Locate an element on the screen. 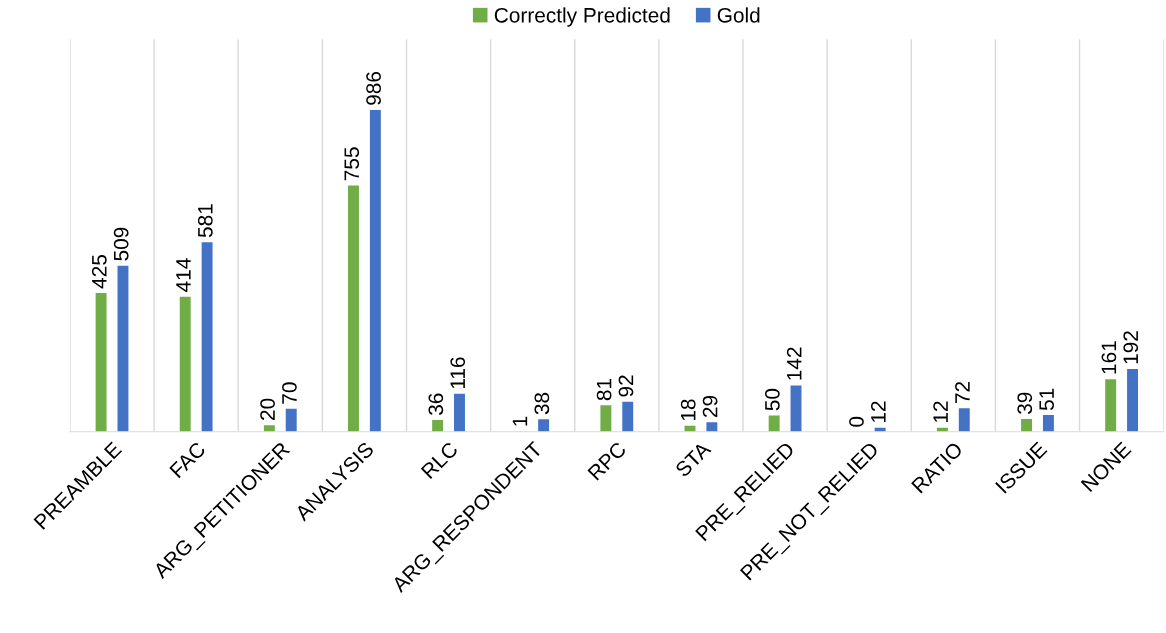 The image size is (1166, 633). data-label: 581 is located at coordinates (205, 221).